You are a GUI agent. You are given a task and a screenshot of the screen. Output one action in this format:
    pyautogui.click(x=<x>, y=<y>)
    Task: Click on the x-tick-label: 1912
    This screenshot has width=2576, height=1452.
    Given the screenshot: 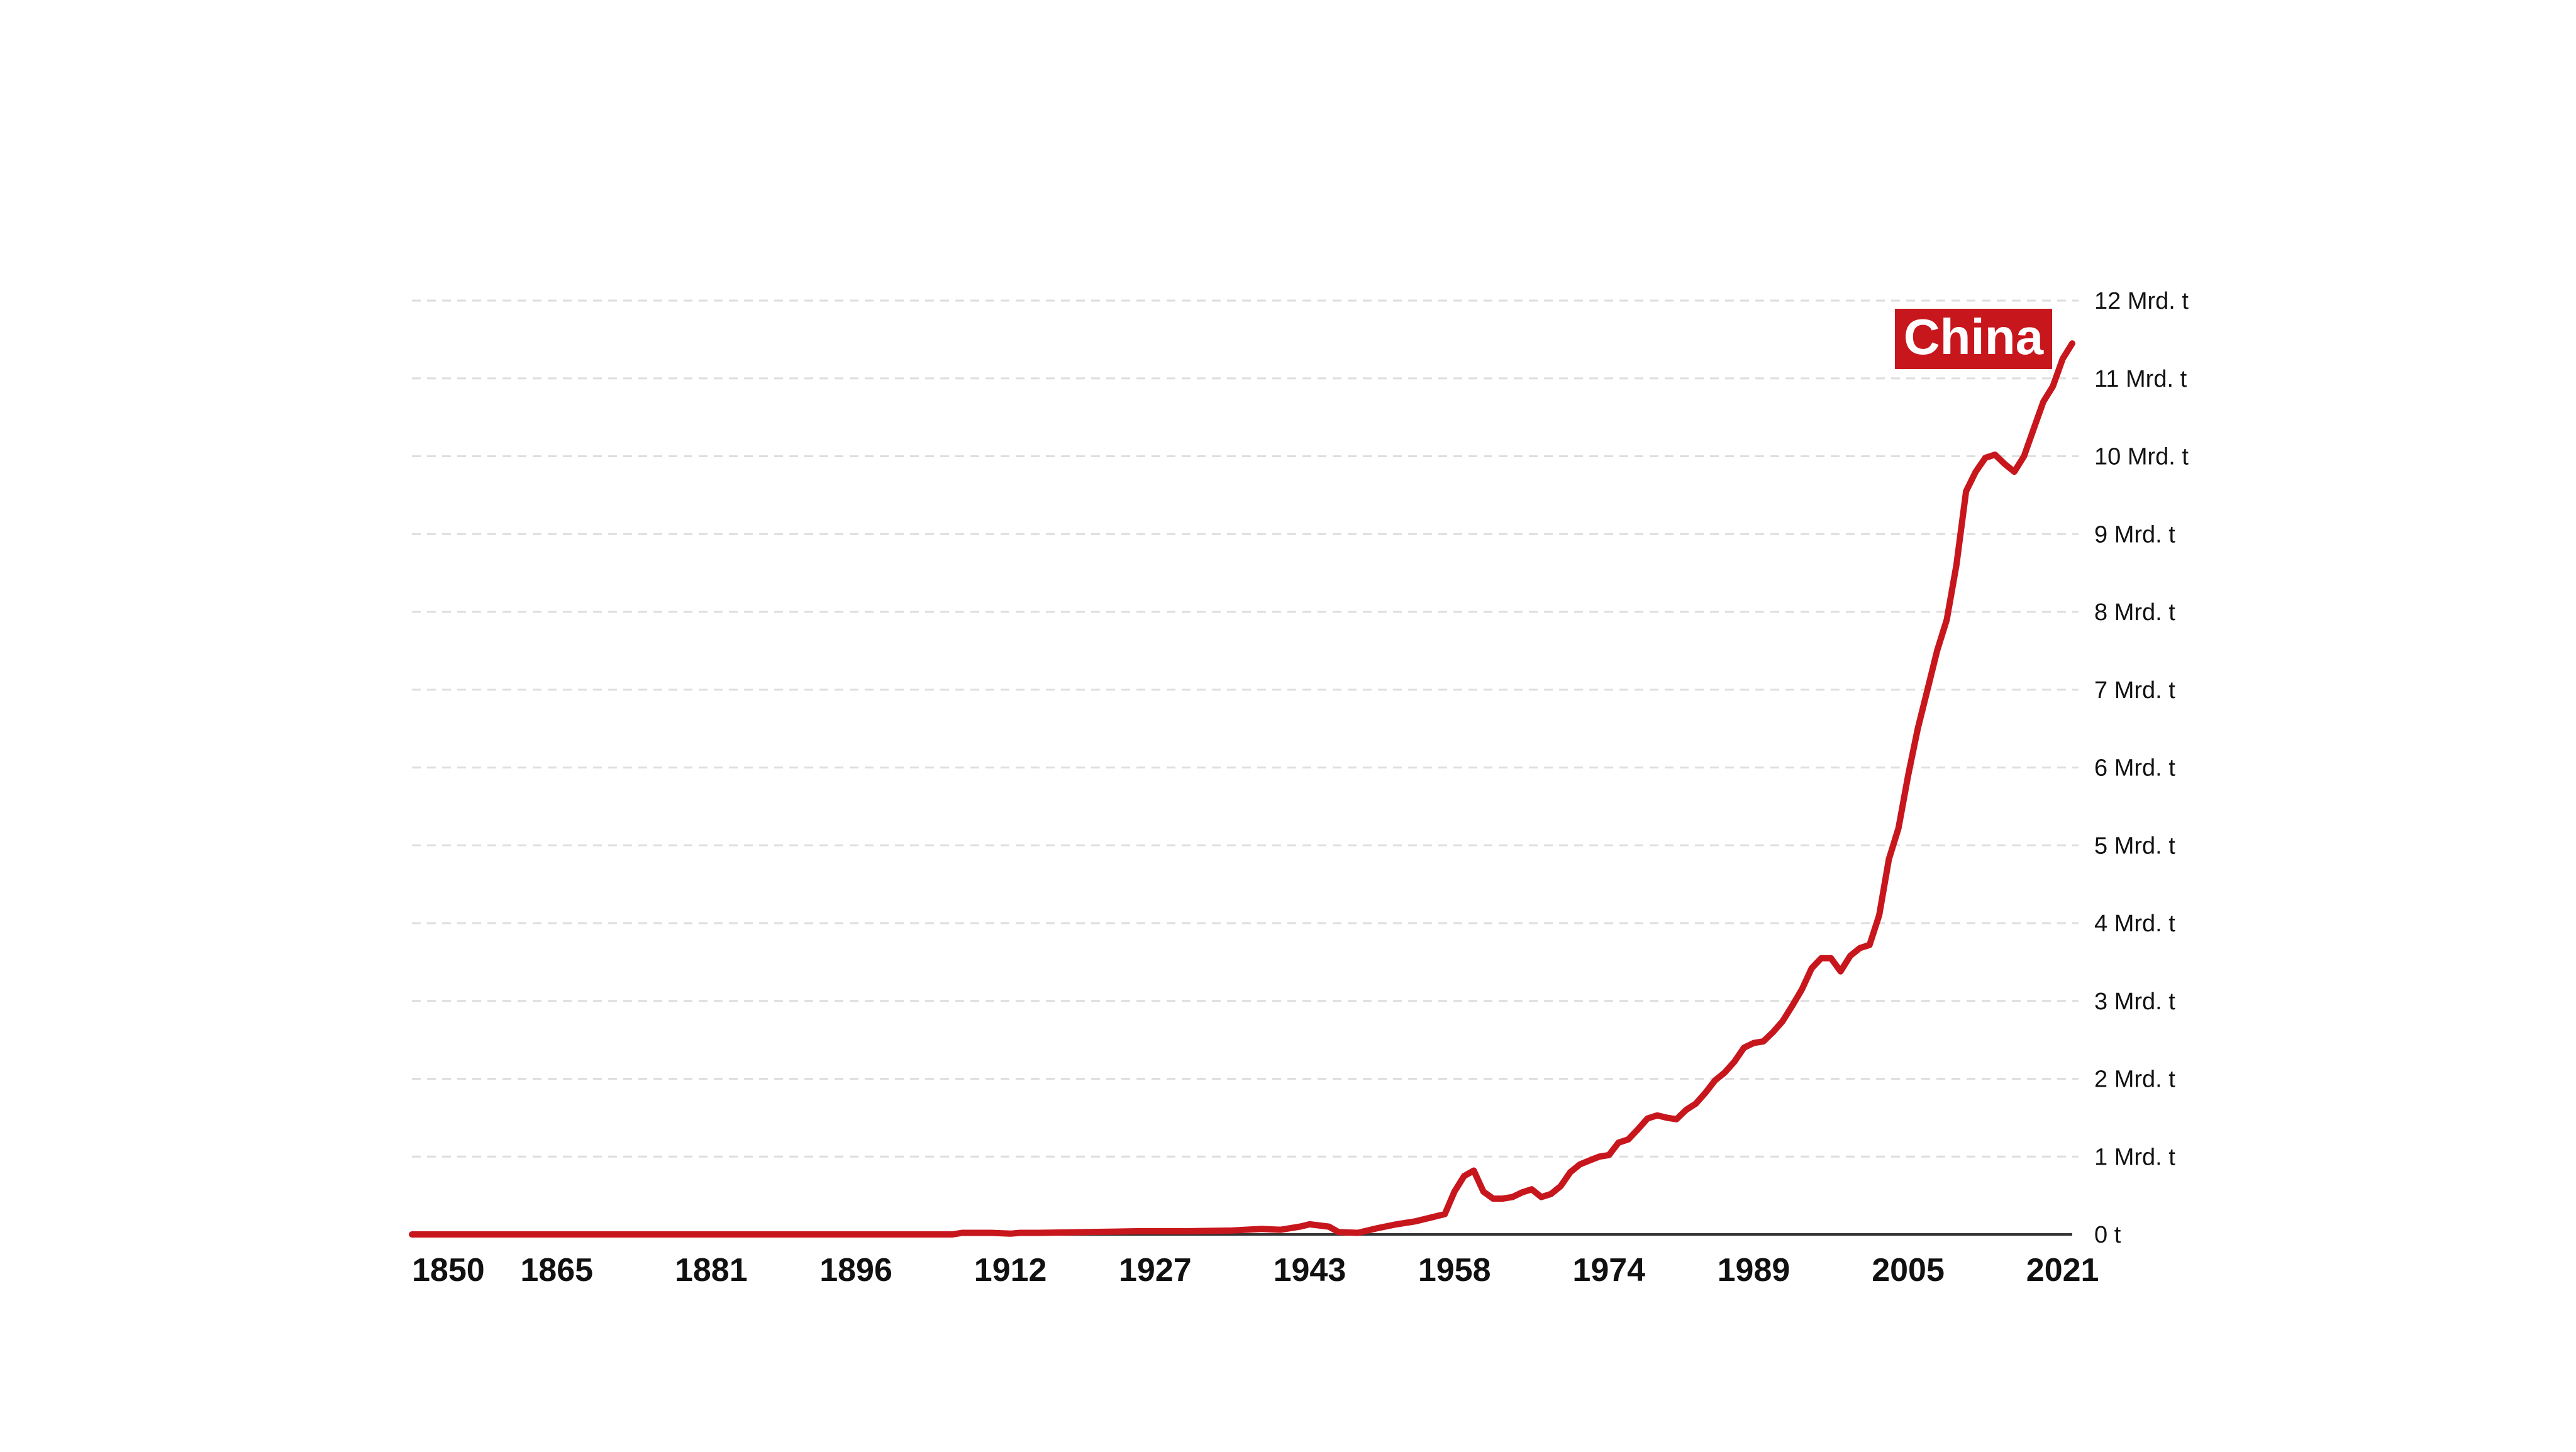 What is the action you would take?
    pyautogui.click(x=1010, y=1270)
    